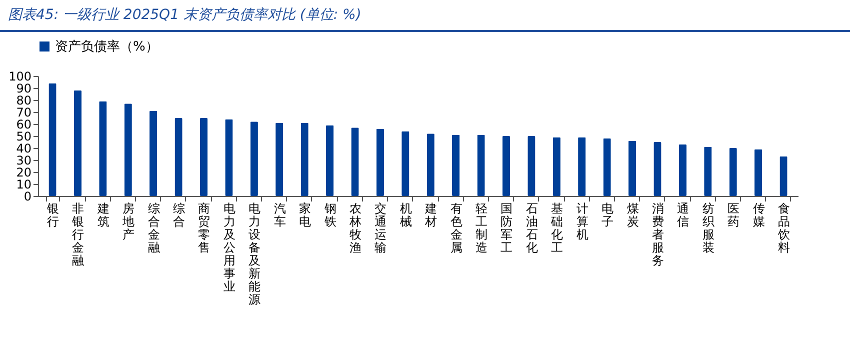 This screenshot has height=344, width=850. What do you see at coordinates (532, 228) in the screenshot?
I see `x-tick-label: 石油石化` at bounding box center [532, 228].